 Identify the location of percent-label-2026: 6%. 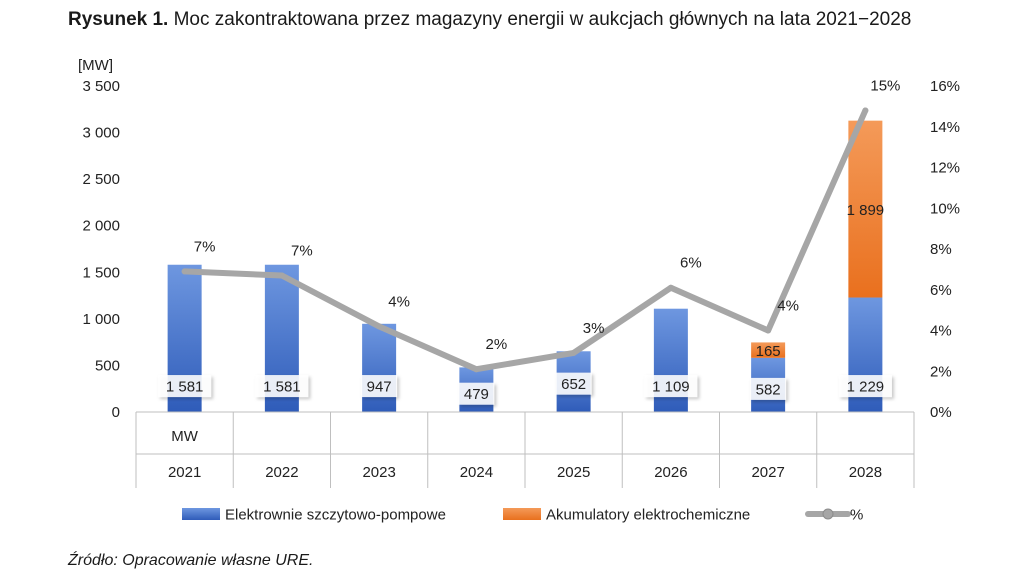
(691, 263).